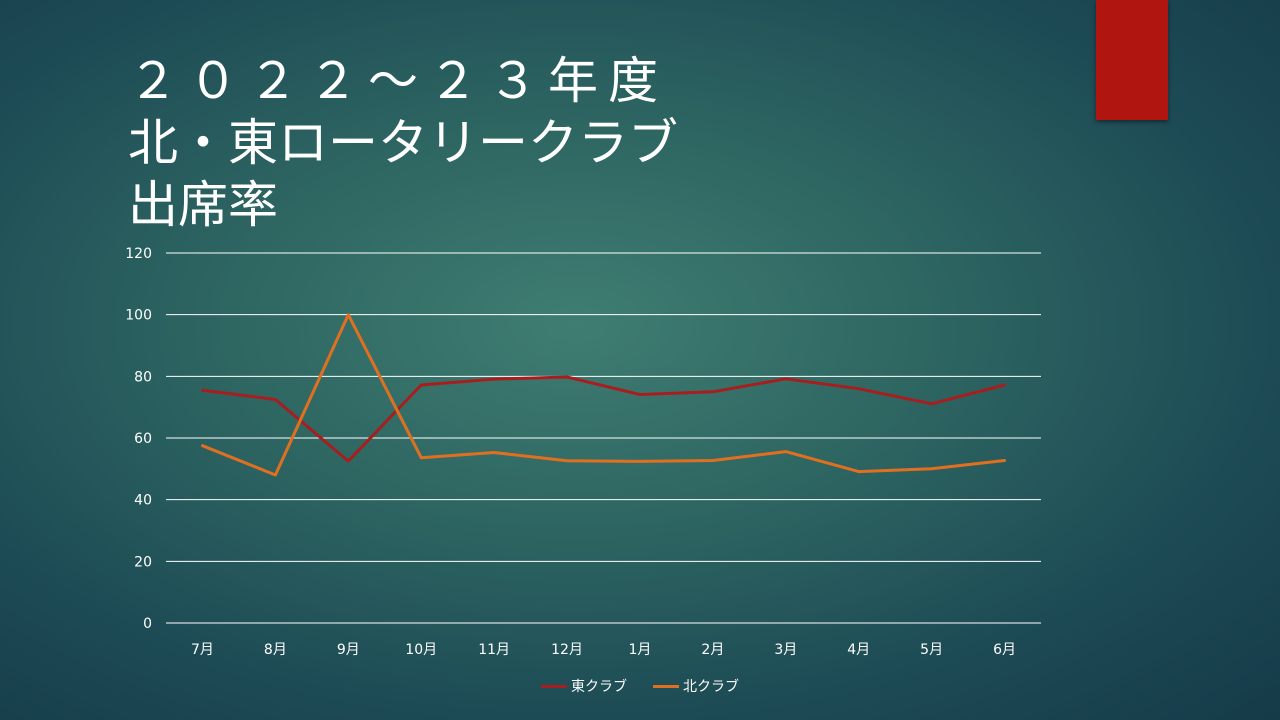 This screenshot has height=720, width=1280. Describe the element at coordinates (603, 419) in the screenshot. I see `series-line-east` at that location.